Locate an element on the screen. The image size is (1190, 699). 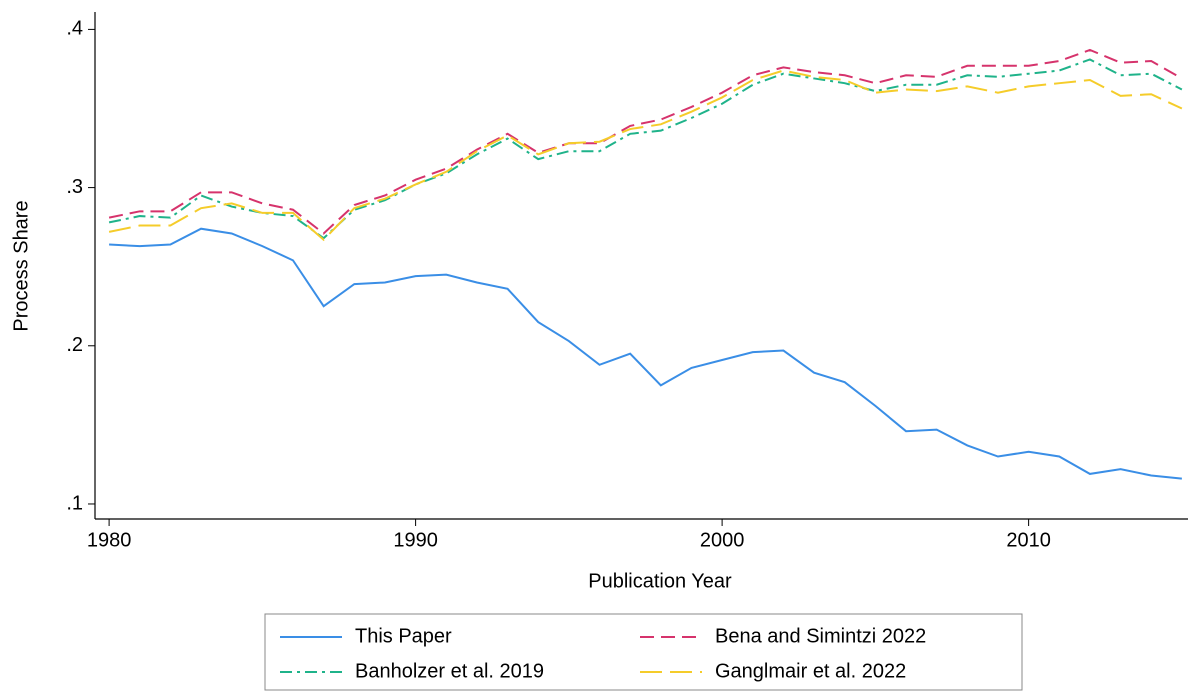
legend-label: Bena and Simintzi 2022 is located at coordinates (820, 636).